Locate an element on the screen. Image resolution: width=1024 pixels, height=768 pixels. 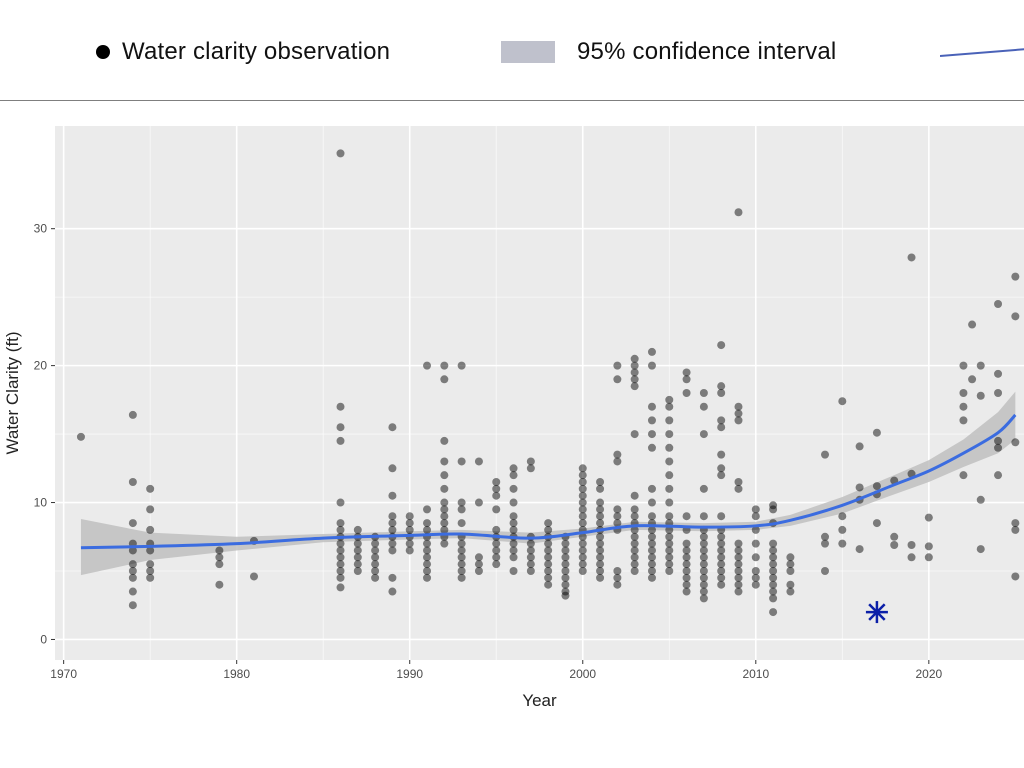
x-axis-title: Year is located at coordinates (539, 700).